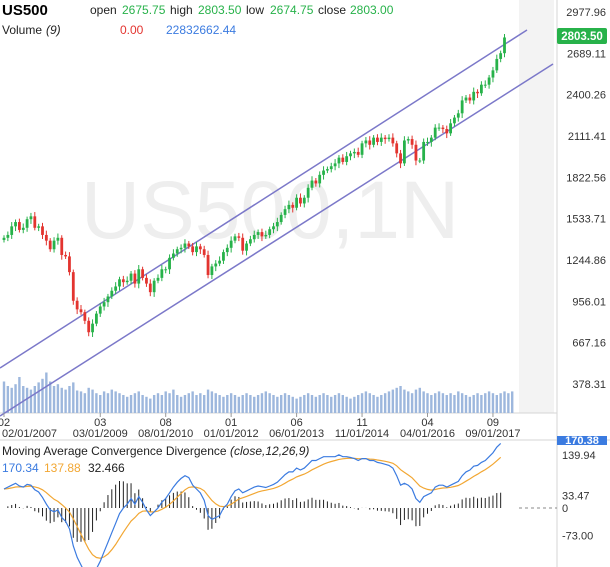  I want to click on macd-params: (close,12,26,9), so click(269, 451).